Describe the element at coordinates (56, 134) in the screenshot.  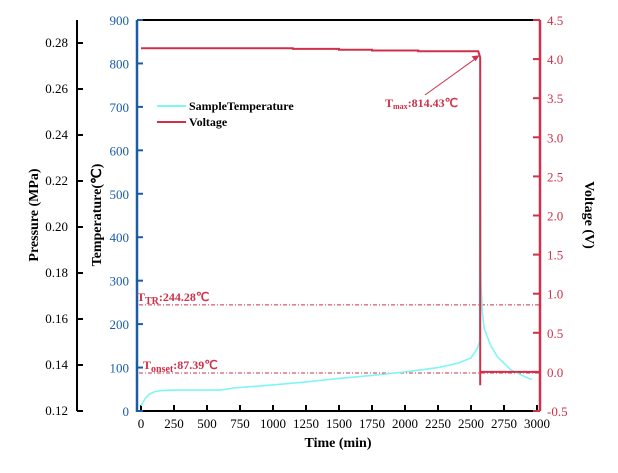
I see `pressure-tick-label: 0.24` at that location.